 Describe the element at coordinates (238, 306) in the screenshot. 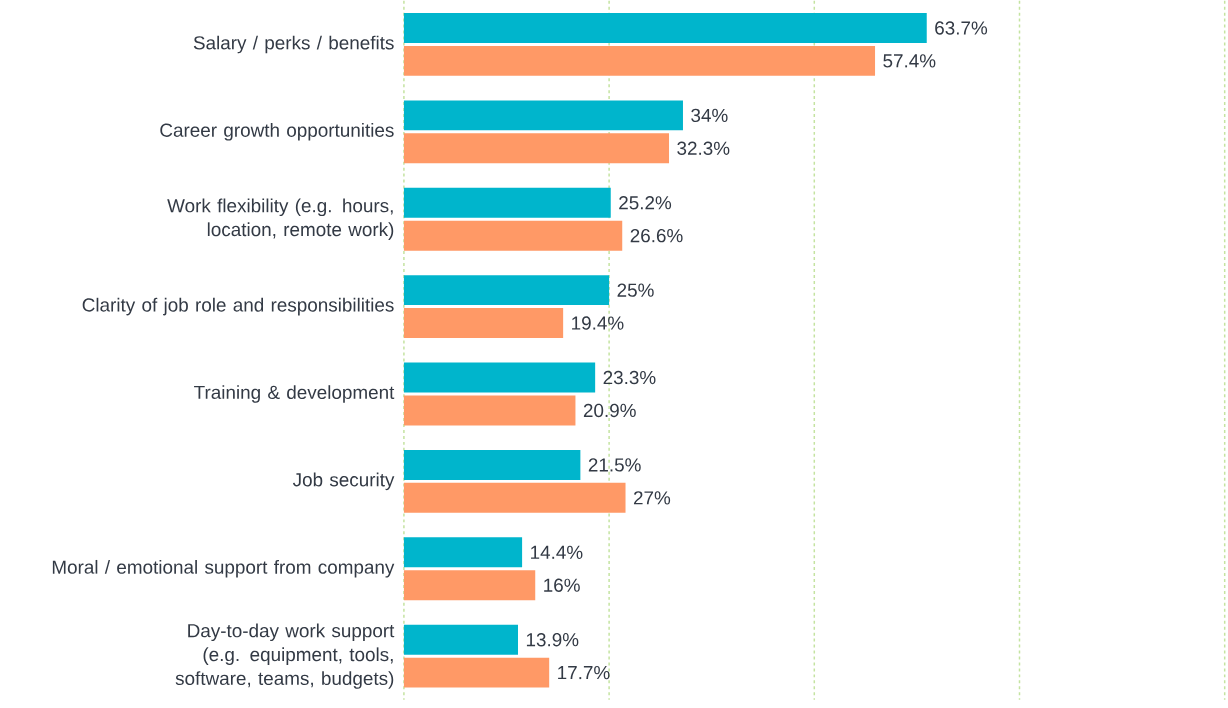

I see `y-tick-label: Clarity of job role and responsibilities` at that location.